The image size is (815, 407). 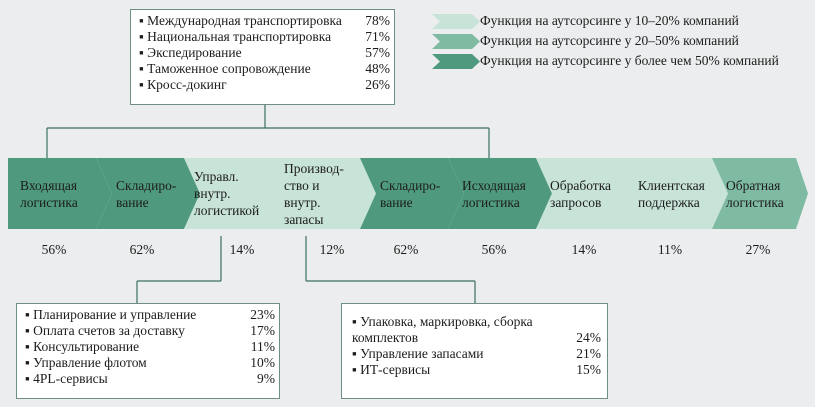 What do you see at coordinates (264, 84) in the screenshot?
I see `list-item: ▪ Кросс-докинг 26%` at bounding box center [264, 84].